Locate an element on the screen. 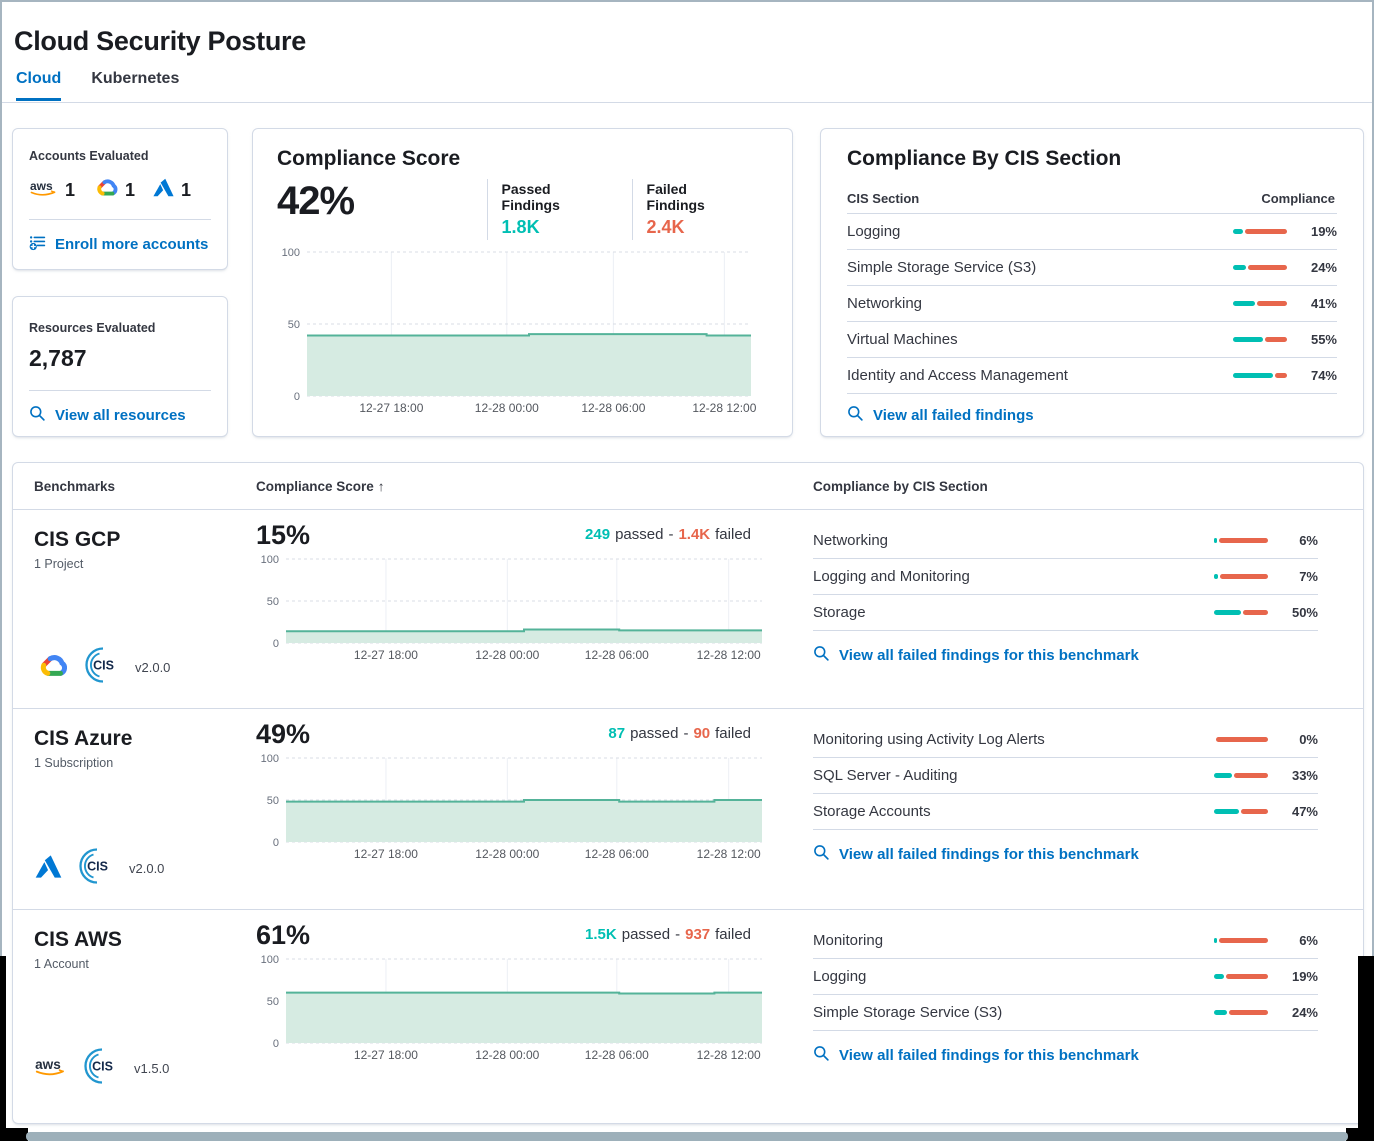 Image resolution: width=1374 pixels, height=1141 pixels. cis-section-card-title: Compliance By CIS Section is located at coordinates (984, 158).